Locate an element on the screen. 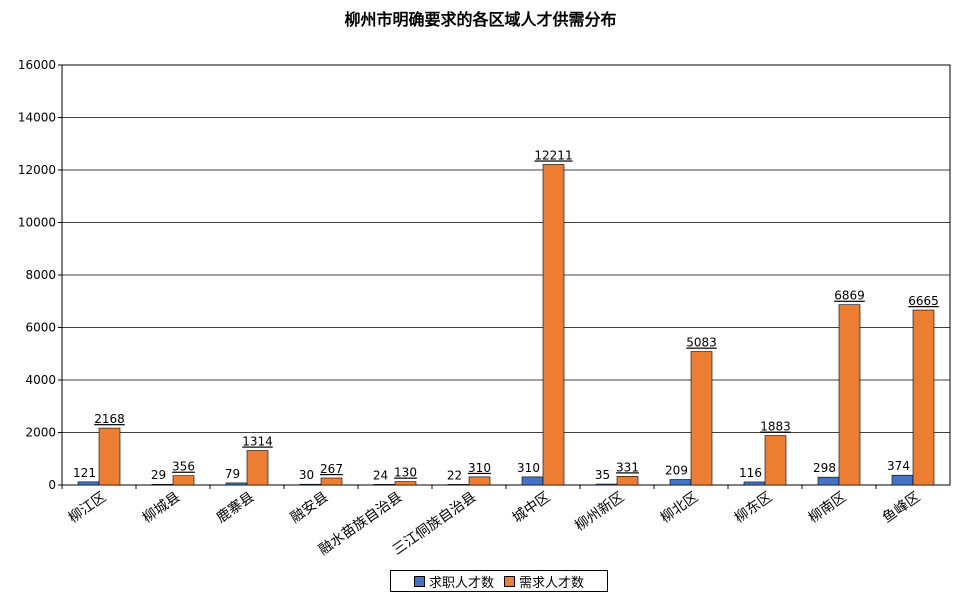 This screenshot has height=599, width=961. x-tick-label-2: 鹿寨县 is located at coordinates (235, 507).